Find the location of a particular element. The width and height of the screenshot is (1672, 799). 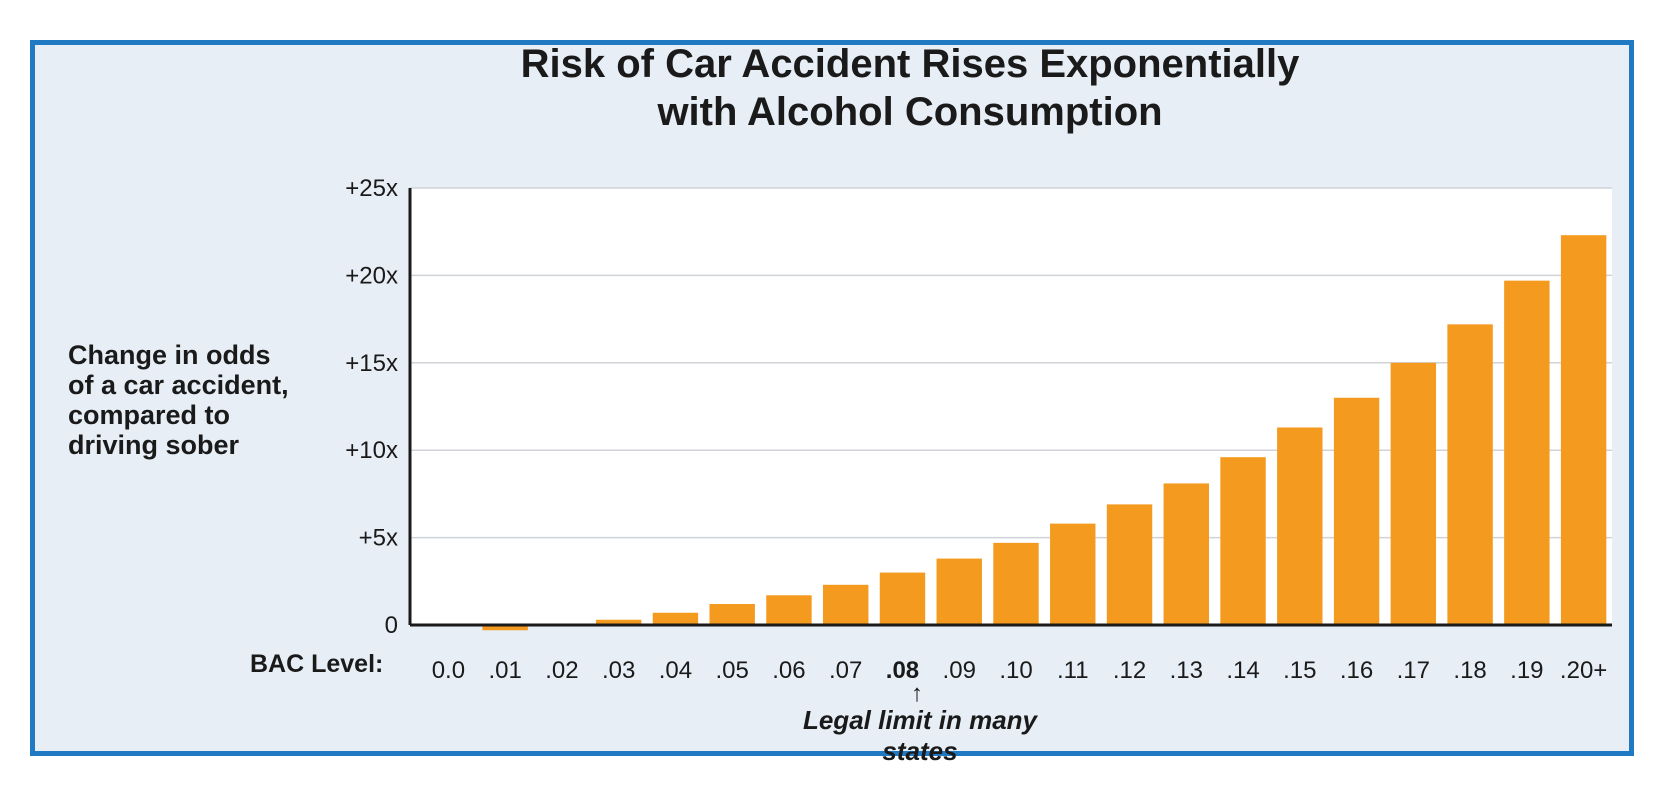

x-tick-label: .07 is located at coordinates (845, 670).